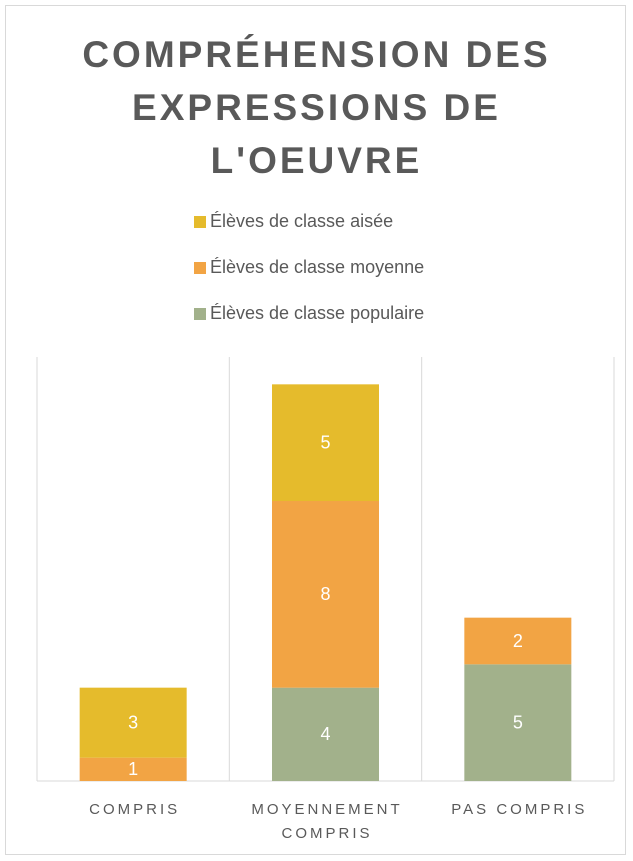 The image size is (633, 861). What do you see at coordinates (317, 313) in the screenshot?
I see `legend-label: Élèves de classe populaire` at bounding box center [317, 313].